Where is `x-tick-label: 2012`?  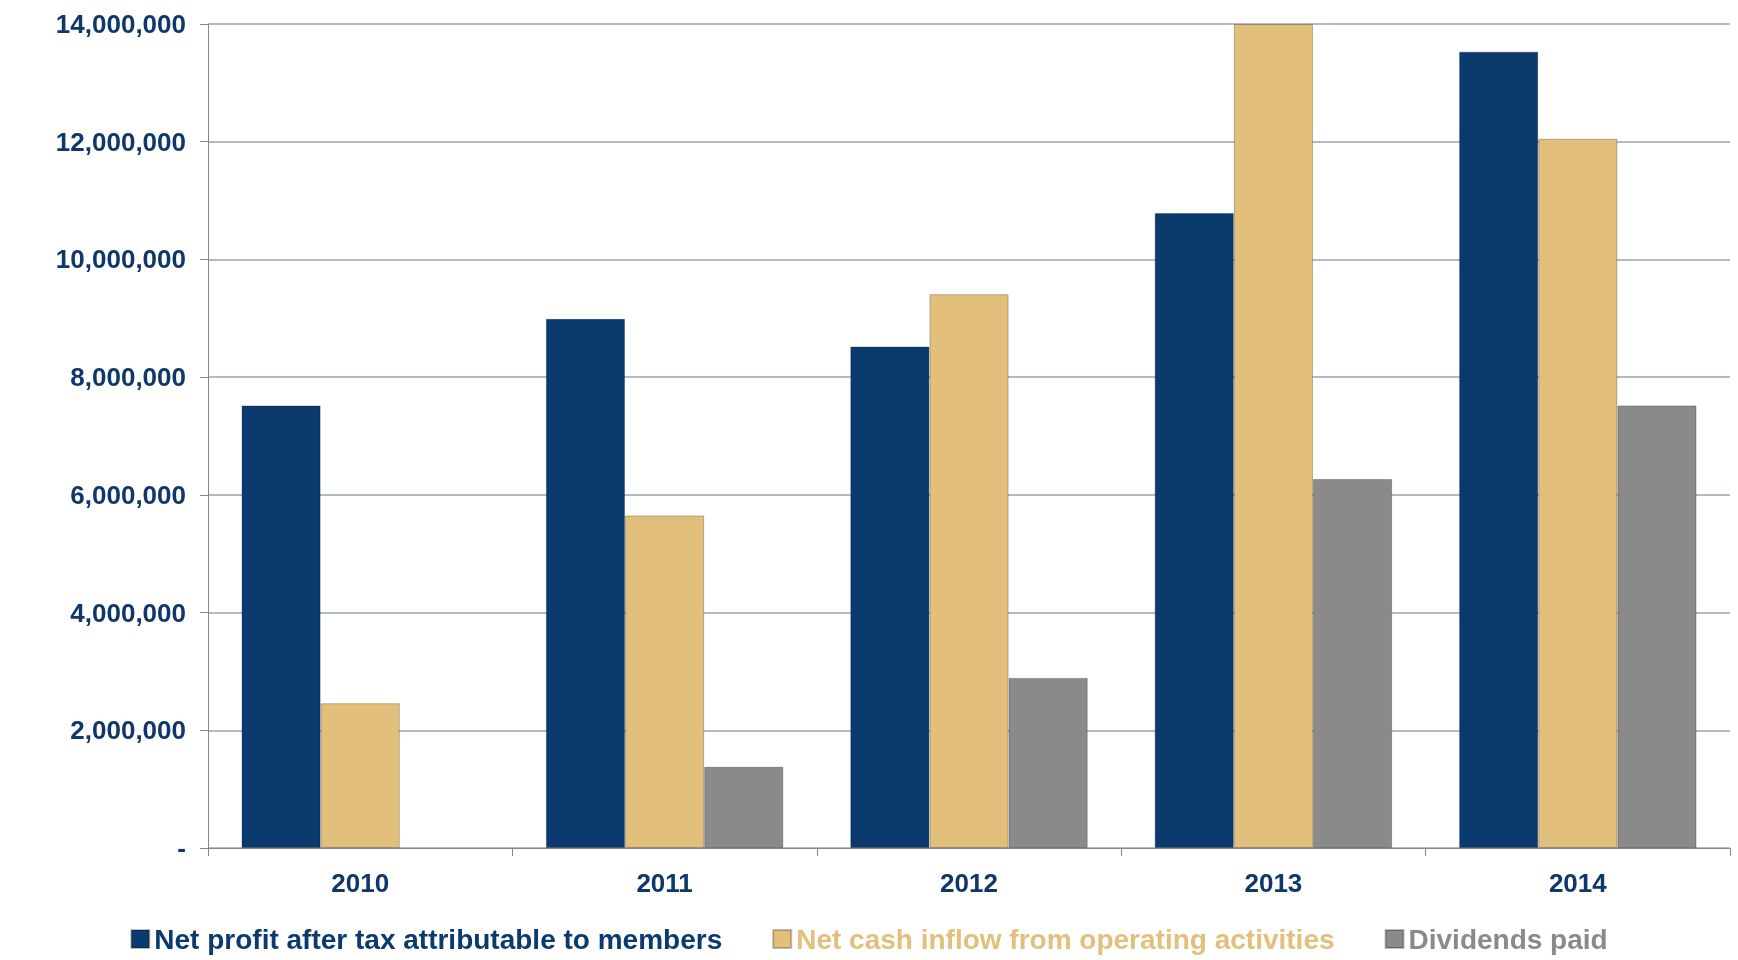
x-tick-label: 2012 is located at coordinates (969, 883).